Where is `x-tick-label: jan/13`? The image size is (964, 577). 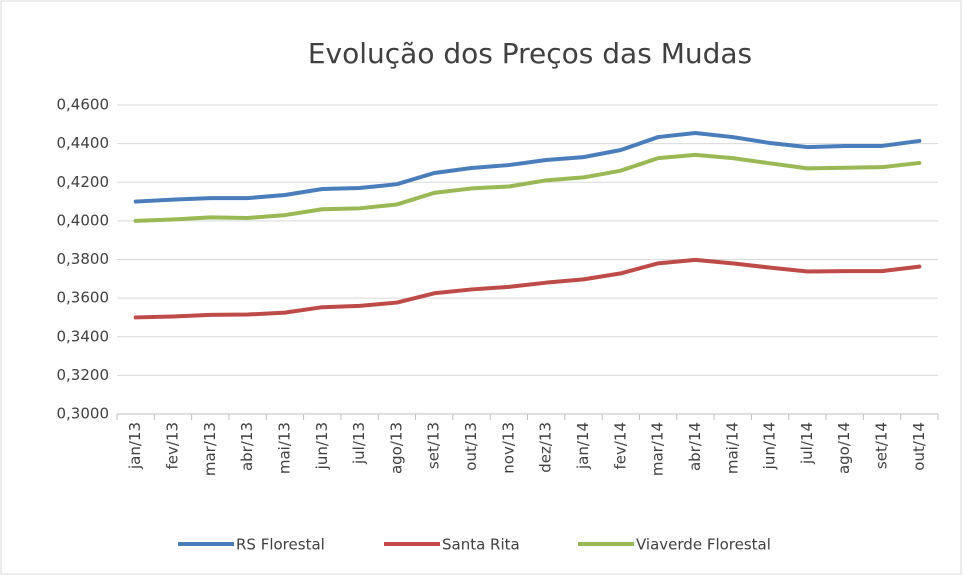
x-tick-label: jan/13 is located at coordinates (135, 446).